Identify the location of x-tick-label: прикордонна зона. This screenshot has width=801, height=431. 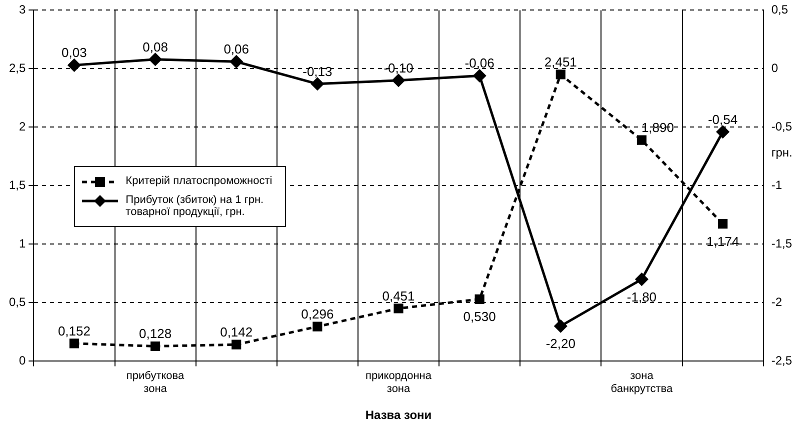
(399, 383).